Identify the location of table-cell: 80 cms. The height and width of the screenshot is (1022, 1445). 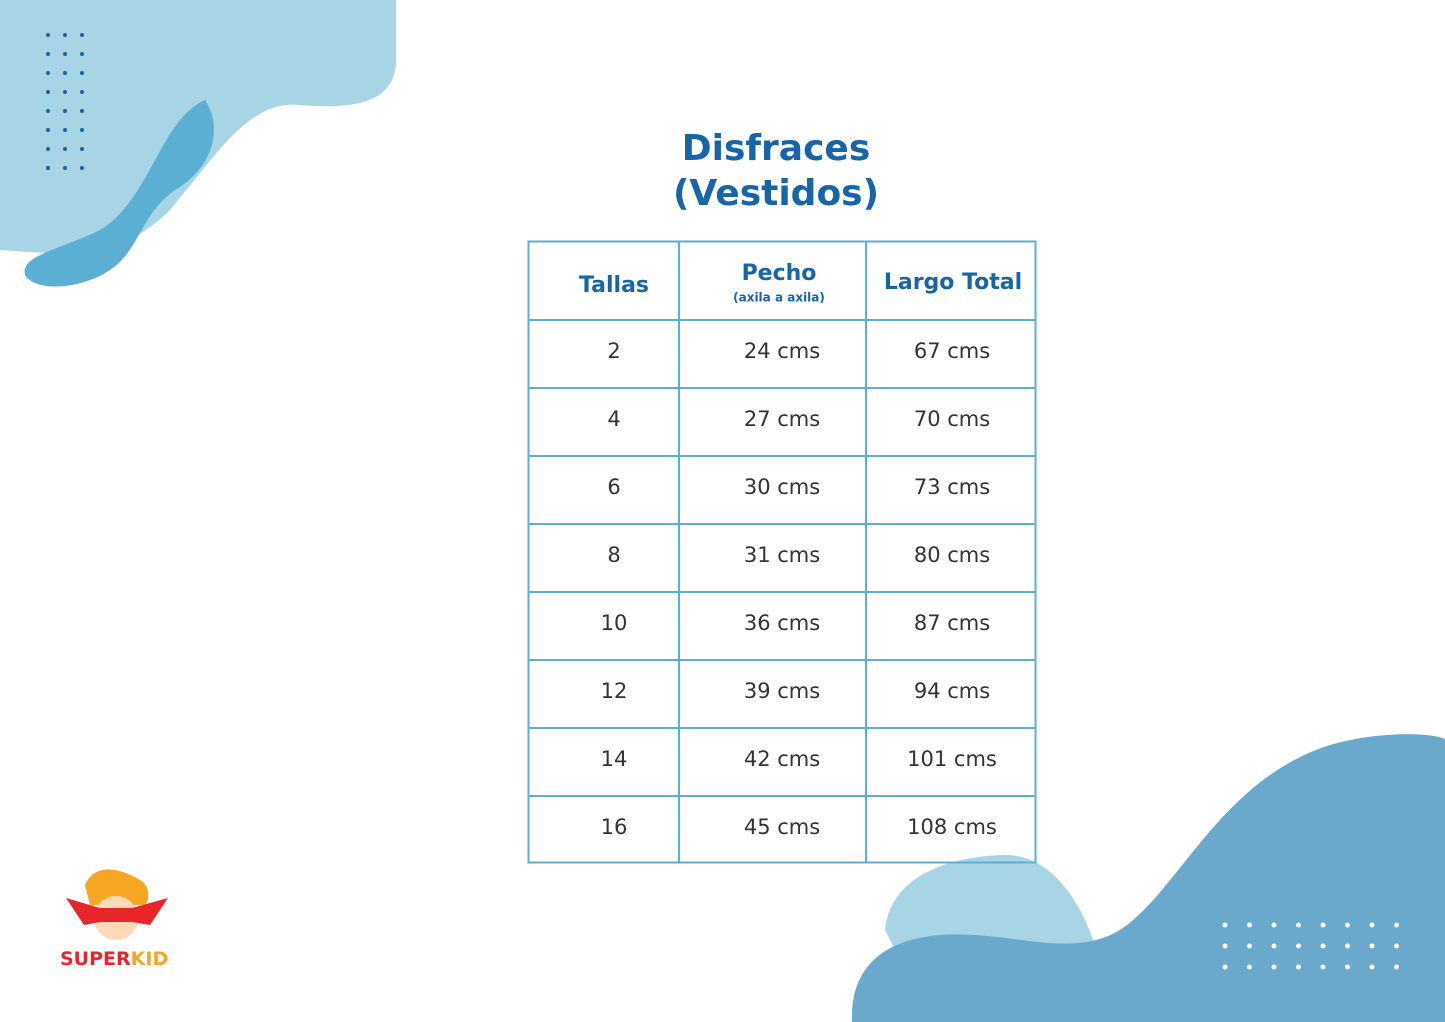
(952, 555).